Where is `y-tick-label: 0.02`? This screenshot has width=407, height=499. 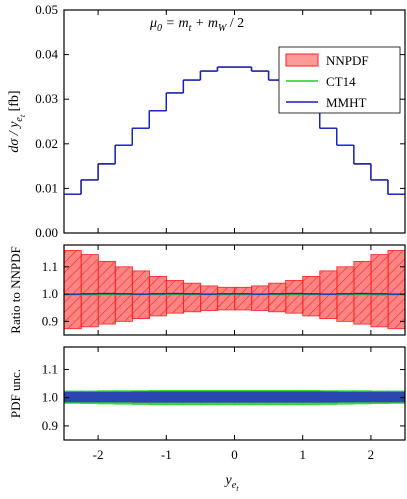 y-tick-label: 0.02 is located at coordinates (46, 143).